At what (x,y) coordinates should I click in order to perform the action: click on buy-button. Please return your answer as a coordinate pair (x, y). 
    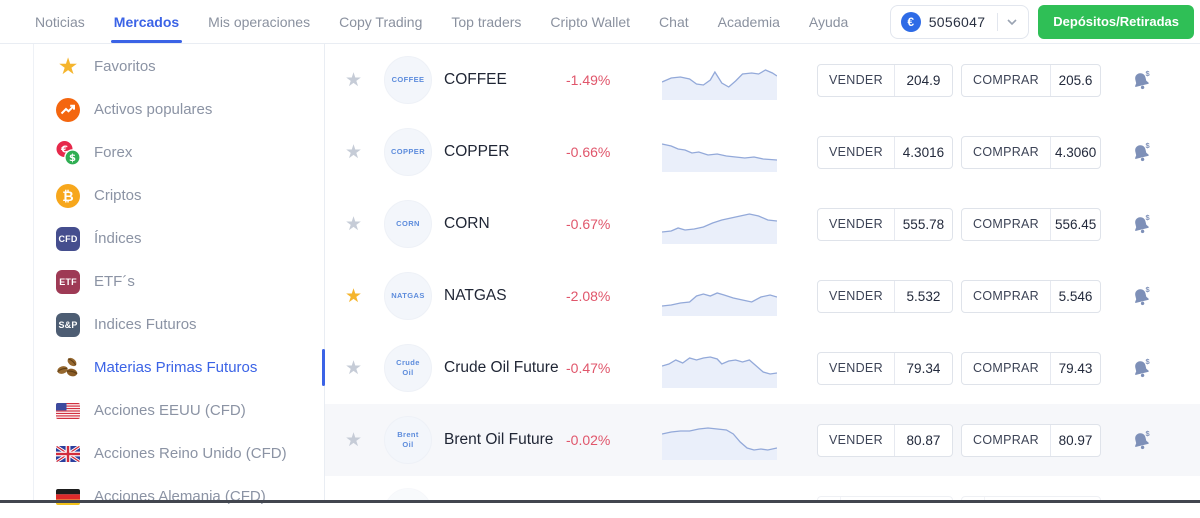
    Looking at the image, I should click on (1031, 499).